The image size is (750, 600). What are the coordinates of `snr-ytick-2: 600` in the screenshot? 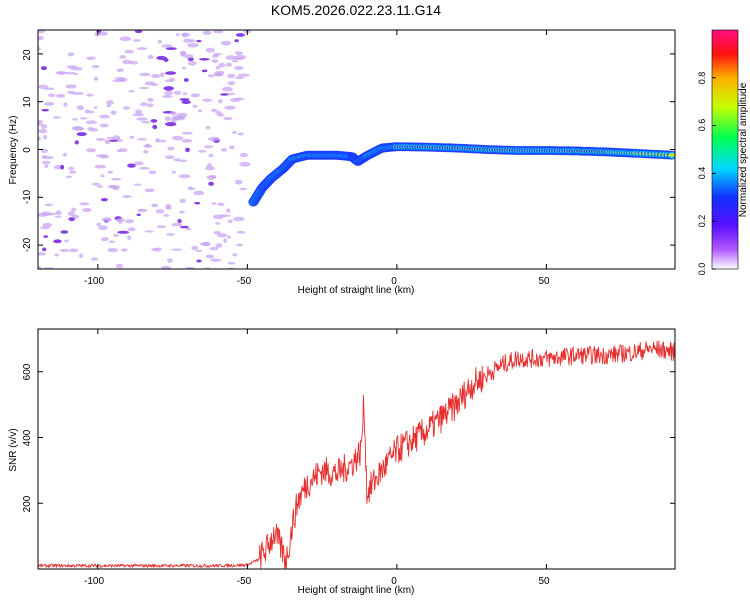 It's located at (27, 371).